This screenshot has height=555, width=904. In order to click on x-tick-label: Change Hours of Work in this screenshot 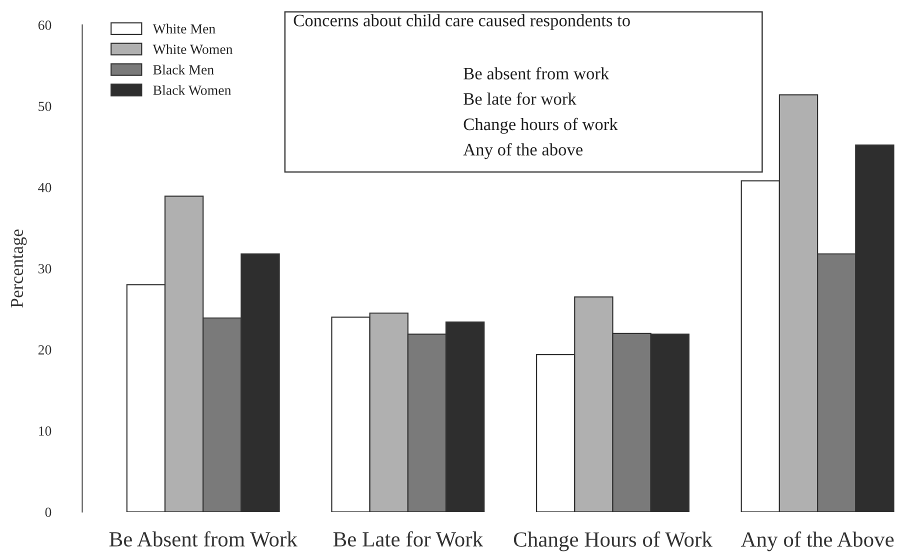, I will do `click(613, 541)`.